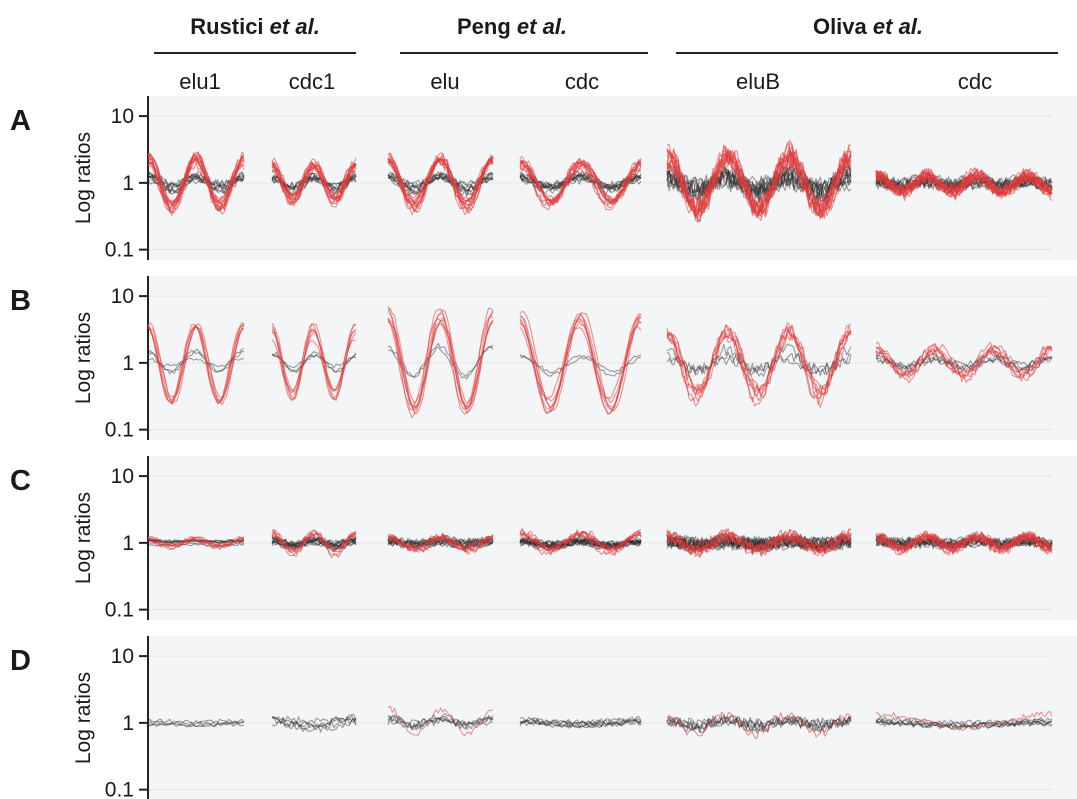 This screenshot has height=799, width=1077. Describe the element at coordinates (868, 26) in the screenshot. I see `study-title-oliva: Oliva et al.` at that location.